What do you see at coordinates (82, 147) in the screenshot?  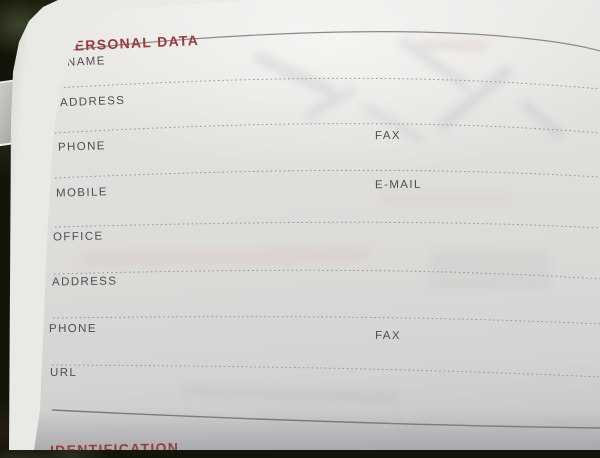 I see `field-label-phone-1: PHONE` at bounding box center [82, 147].